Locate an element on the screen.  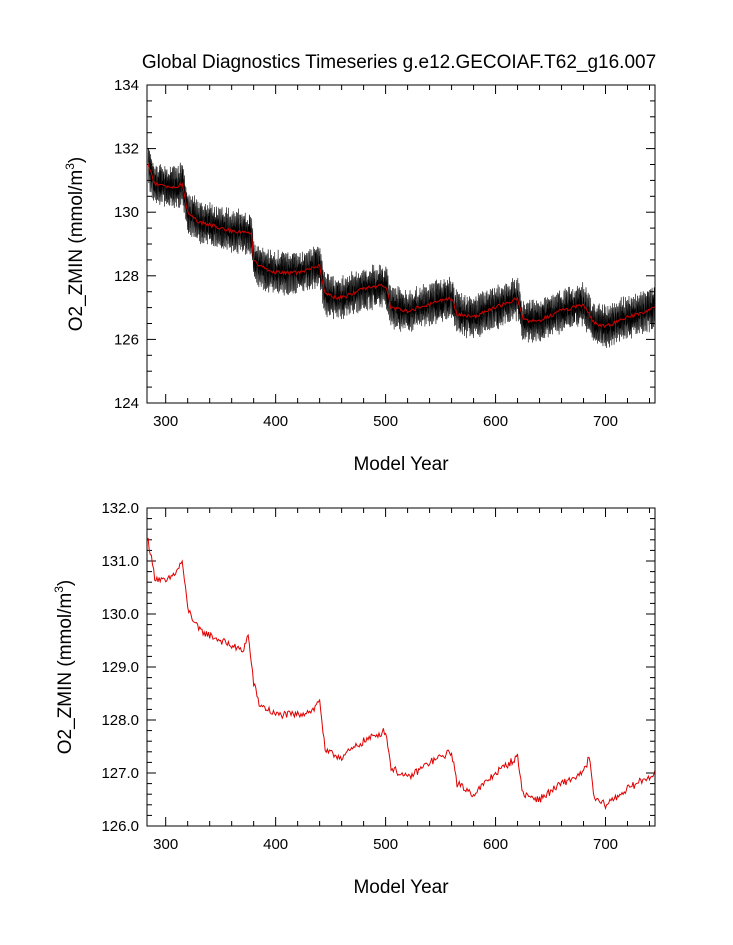
bottom-y-axis-label: O2_ZMIN (mmol/m3) is located at coordinates (64, 667).